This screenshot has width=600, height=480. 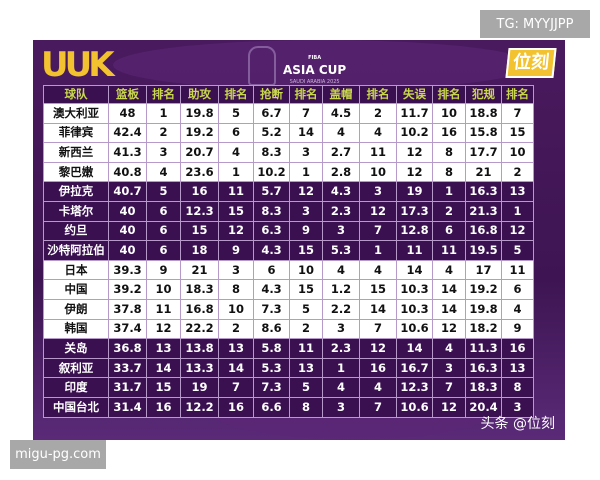 What do you see at coordinates (236, 329) in the screenshot?
I see `stat-cell: 2` at bounding box center [236, 329].